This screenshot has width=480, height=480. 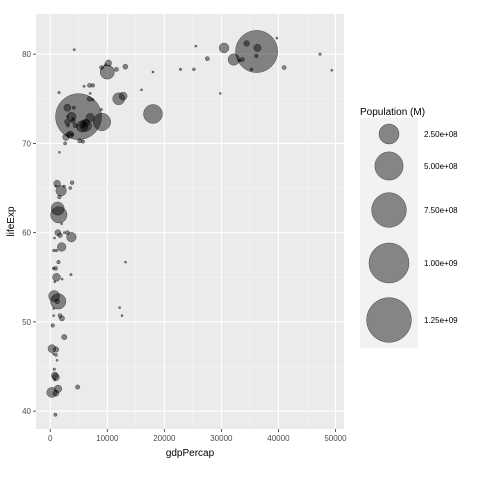 What do you see at coordinates (107, 438) in the screenshot?
I see `x-tick-label: 10000` at bounding box center [107, 438].